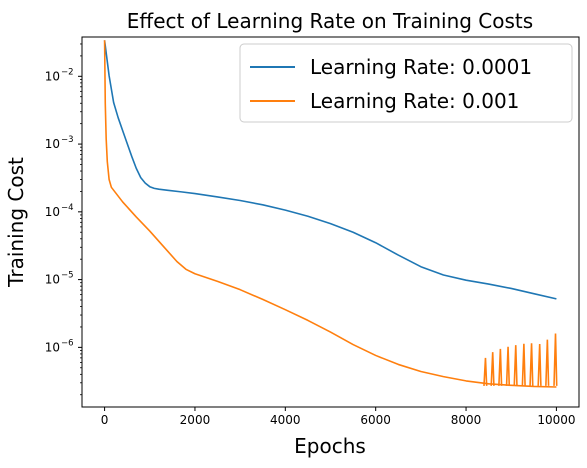 This screenshot has height=468, width=587. Describe the element at coordinates (556, 420) in the screenshot. I see `x-tick-label: 10000` at that location.